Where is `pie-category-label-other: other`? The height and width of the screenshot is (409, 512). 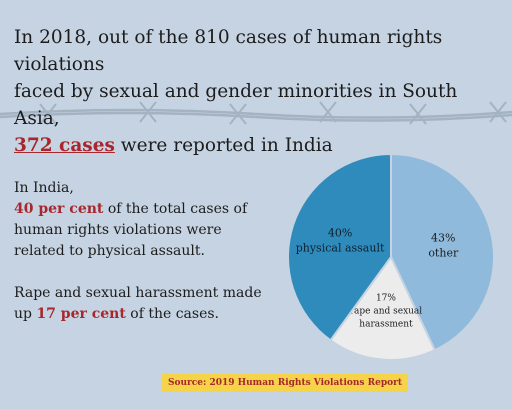 pie-category-label-other: other is located at coordinates (443, 252).